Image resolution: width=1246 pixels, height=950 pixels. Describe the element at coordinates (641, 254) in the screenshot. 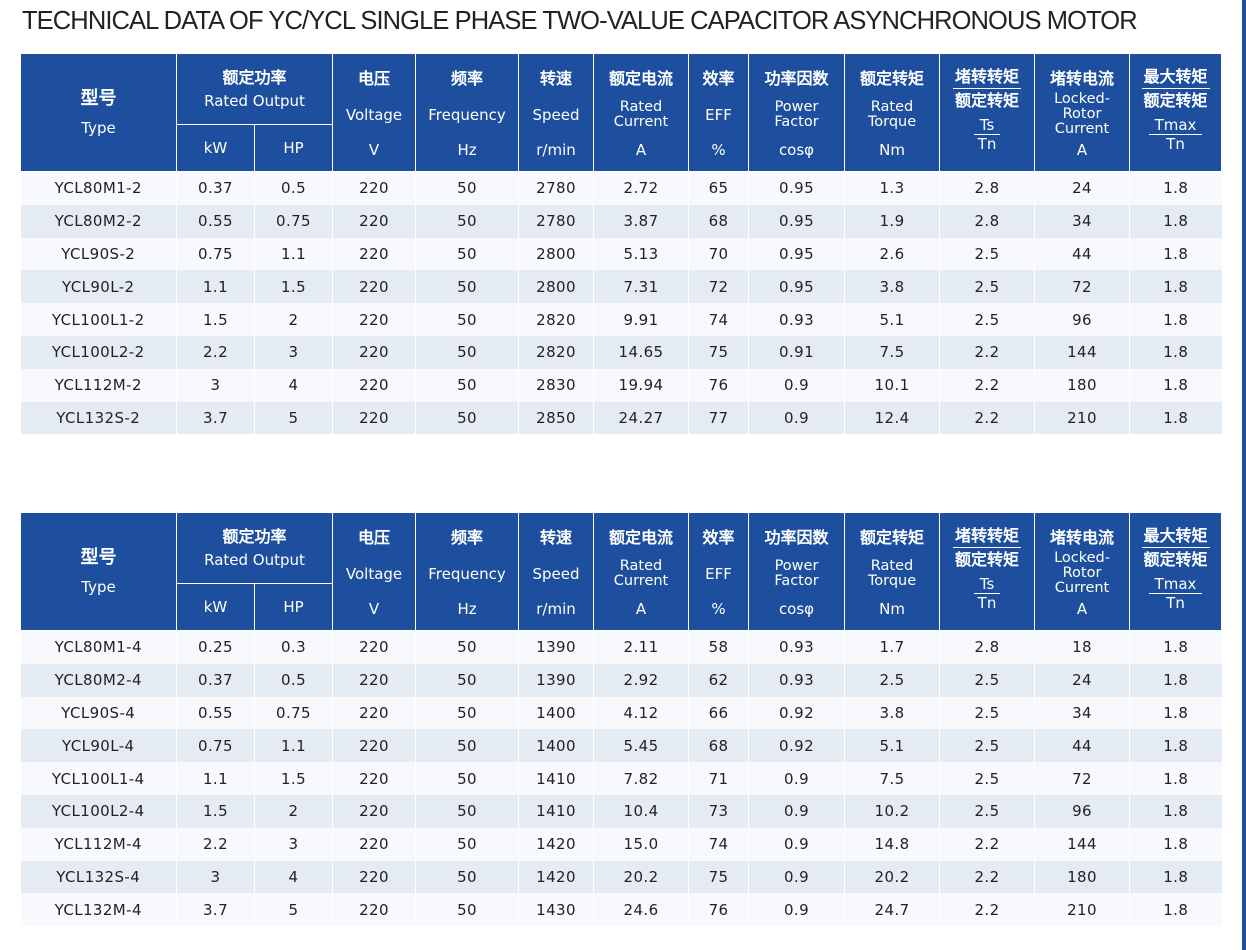

I see `value-cell: 5.13` at that location.